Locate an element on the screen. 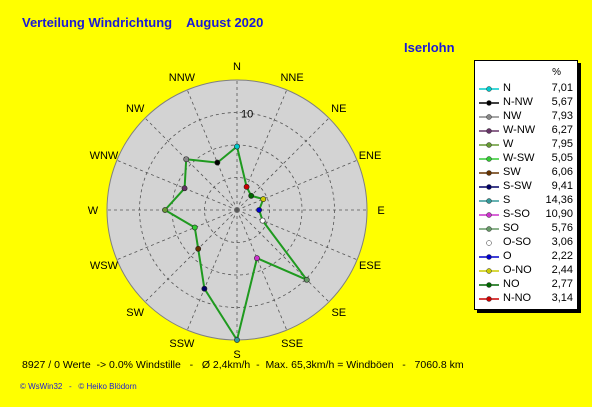  direction-label: E is located at coordinates (380, 211).